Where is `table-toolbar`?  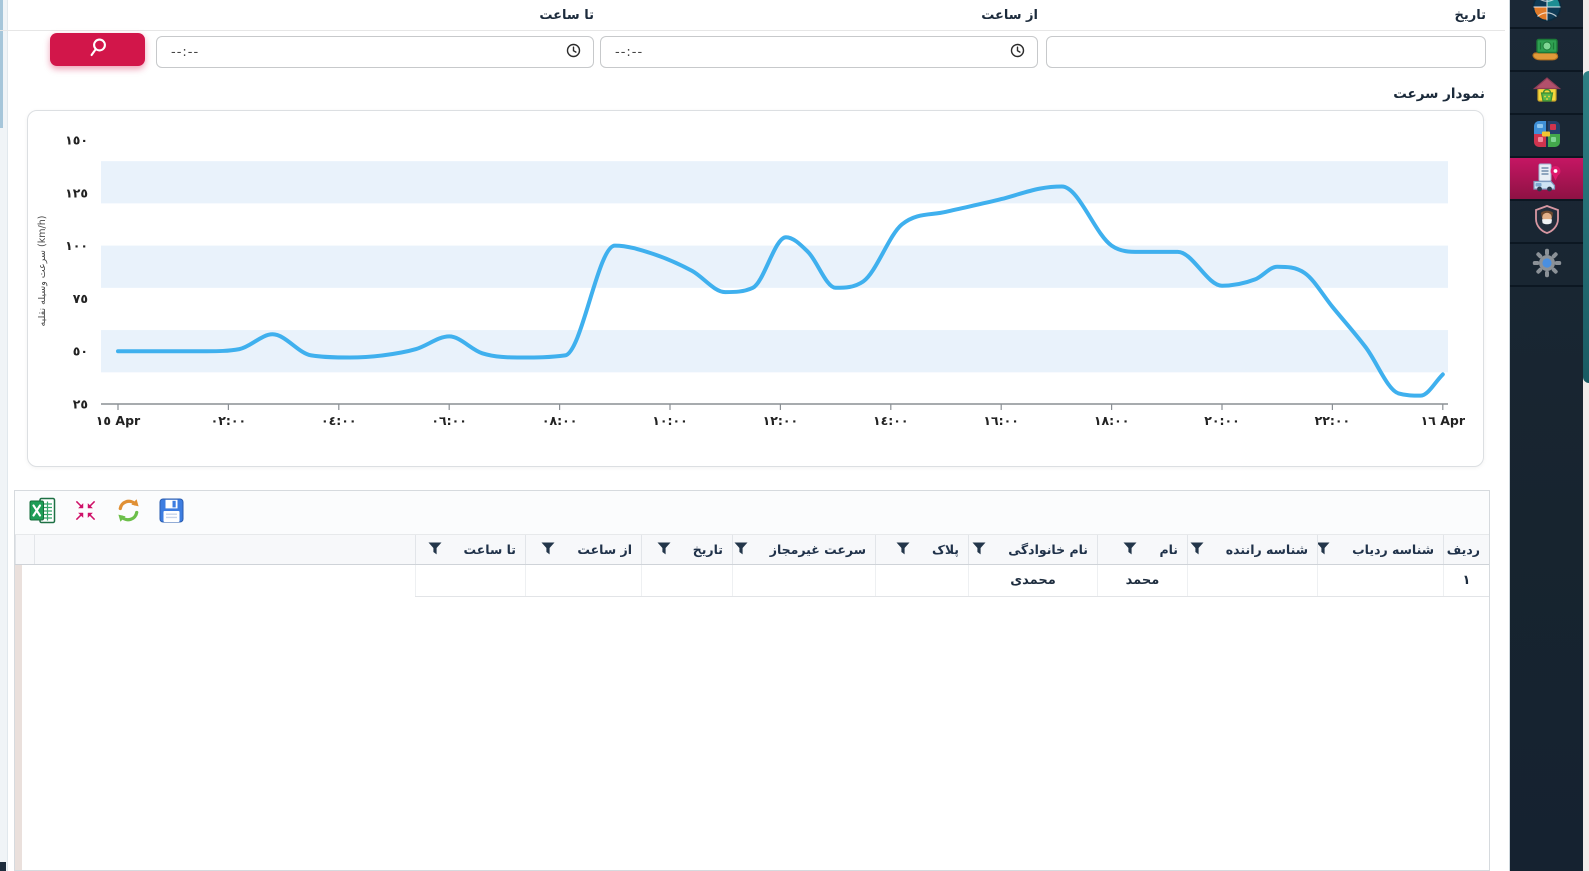 table-toolbar is located at coordinates (752, 513).